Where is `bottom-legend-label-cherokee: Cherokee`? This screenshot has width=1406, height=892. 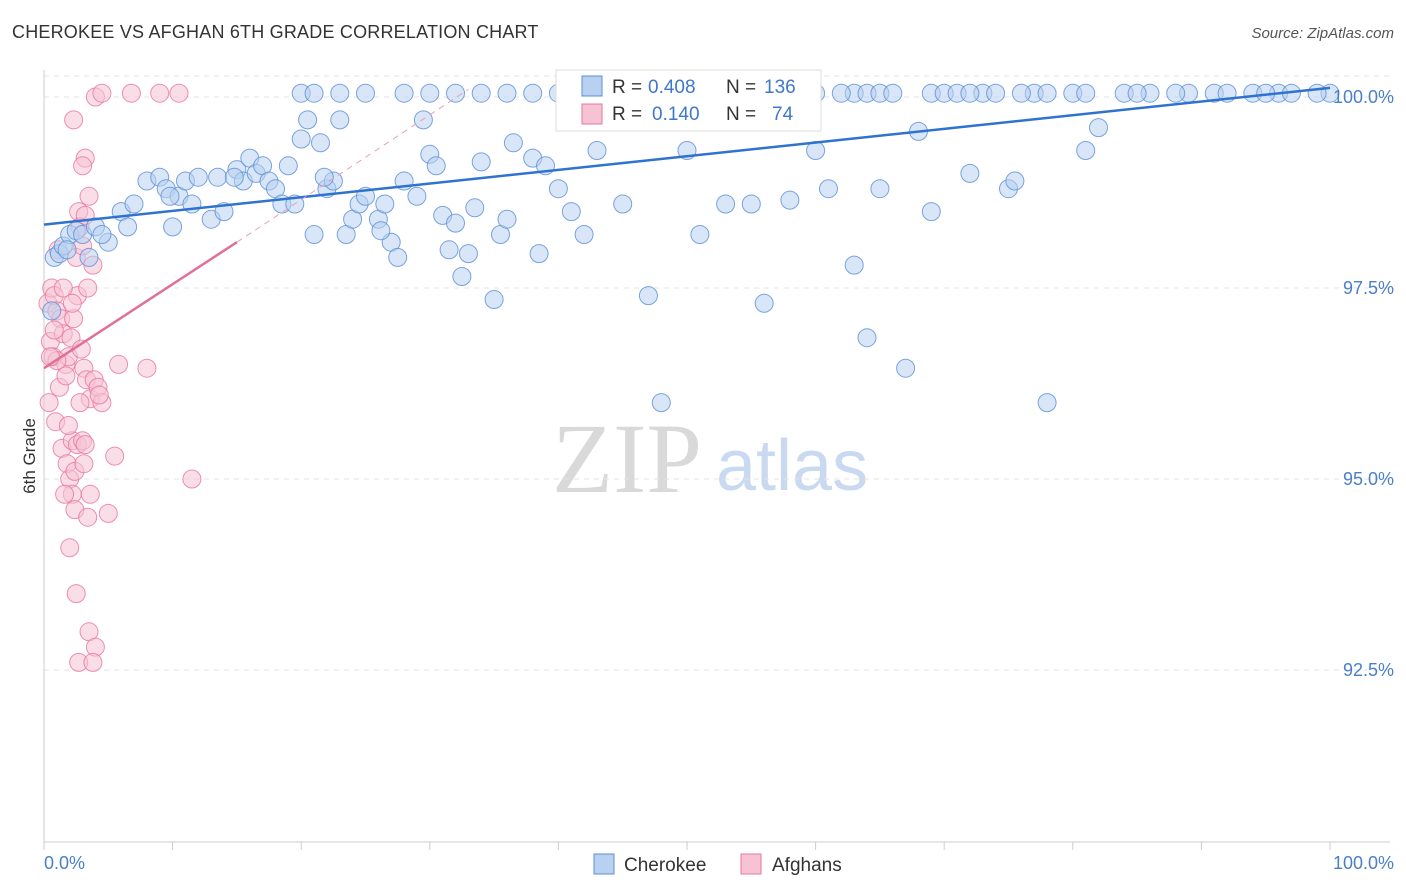
bottom-legend-label-cherokee: Cherokee is located at coordinates (665, 865).